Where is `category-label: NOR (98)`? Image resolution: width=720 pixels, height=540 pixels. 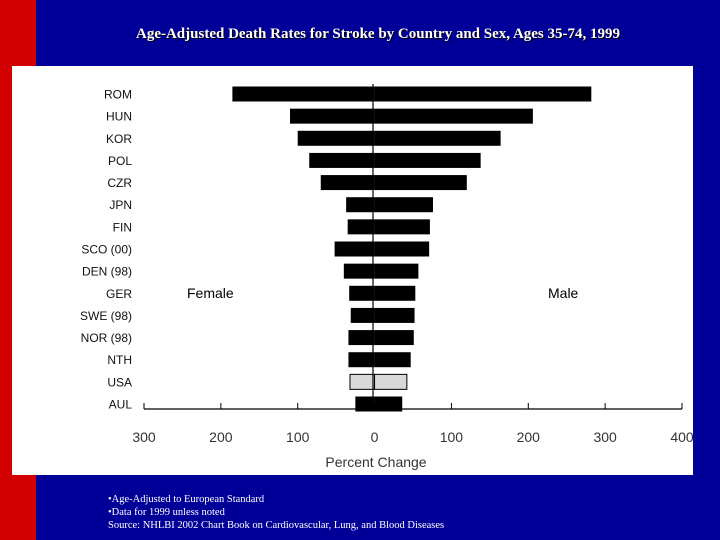
category-label: NOR (98) is located at coordinates (106, 338).